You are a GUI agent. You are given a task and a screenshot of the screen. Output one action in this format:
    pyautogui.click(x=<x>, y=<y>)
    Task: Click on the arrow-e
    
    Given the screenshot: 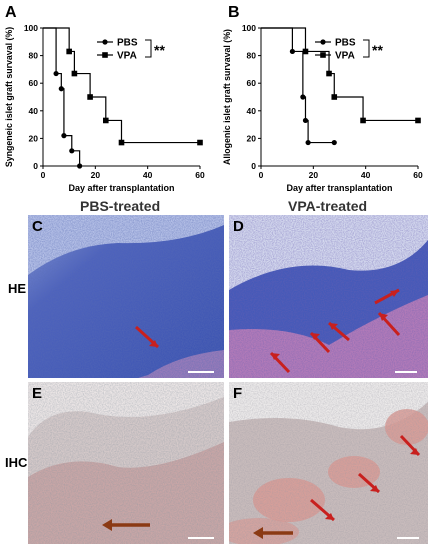 What is the action you would take?
    pyautogui.click(x=126, y=525)
    